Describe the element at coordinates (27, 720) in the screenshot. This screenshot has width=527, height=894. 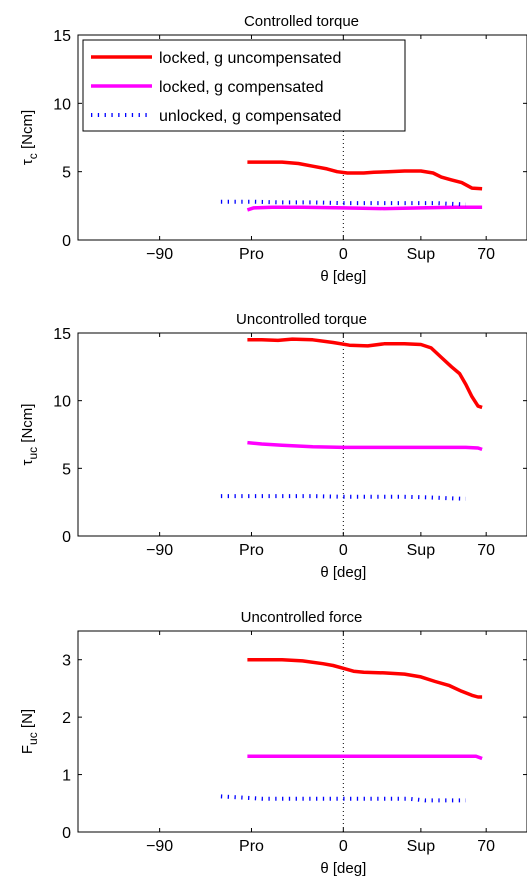
I see `y-label-unit: [N]` at that location.